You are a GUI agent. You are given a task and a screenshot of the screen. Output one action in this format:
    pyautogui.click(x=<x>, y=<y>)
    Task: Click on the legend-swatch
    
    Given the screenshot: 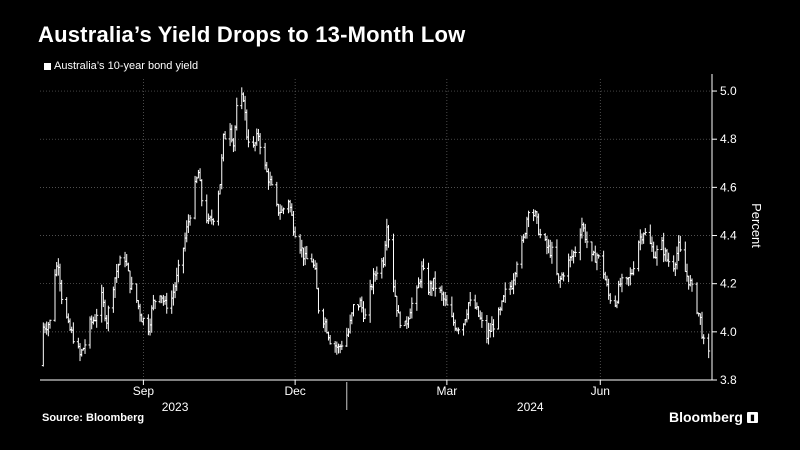 What is the action you would take?
    pyautogui.click(x=47, y=66)
    